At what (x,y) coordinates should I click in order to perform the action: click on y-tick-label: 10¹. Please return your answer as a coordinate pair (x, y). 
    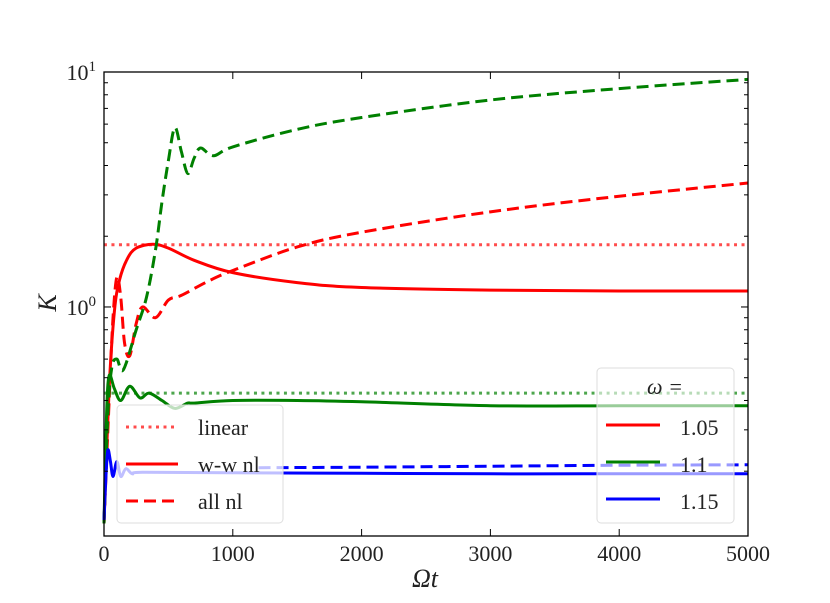
    Looking at the image, I should click on (82, 72).